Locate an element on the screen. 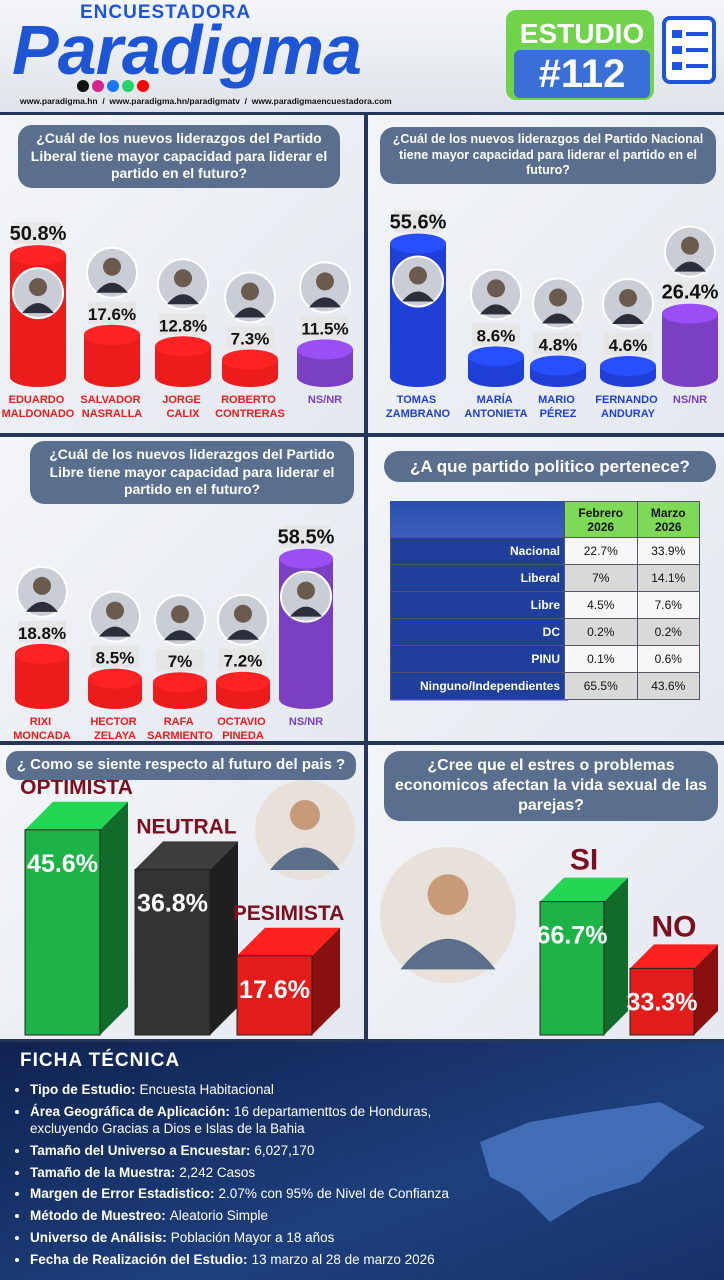 Image resolution: width=724 pixels, height=1280 pixels. ficha-text: 6,027,170 is located at coordinates (284, 1150).